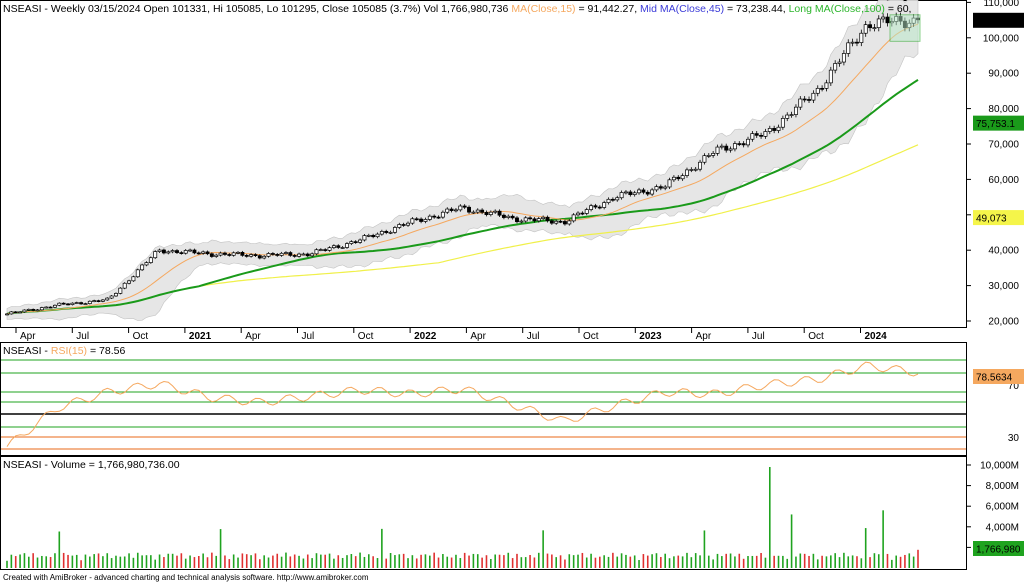  What do you see at coordinates (995, 124) in the screenshot?
I see `mid-ma-badge-text: 75,753.1` at bounding box center [995, 124].